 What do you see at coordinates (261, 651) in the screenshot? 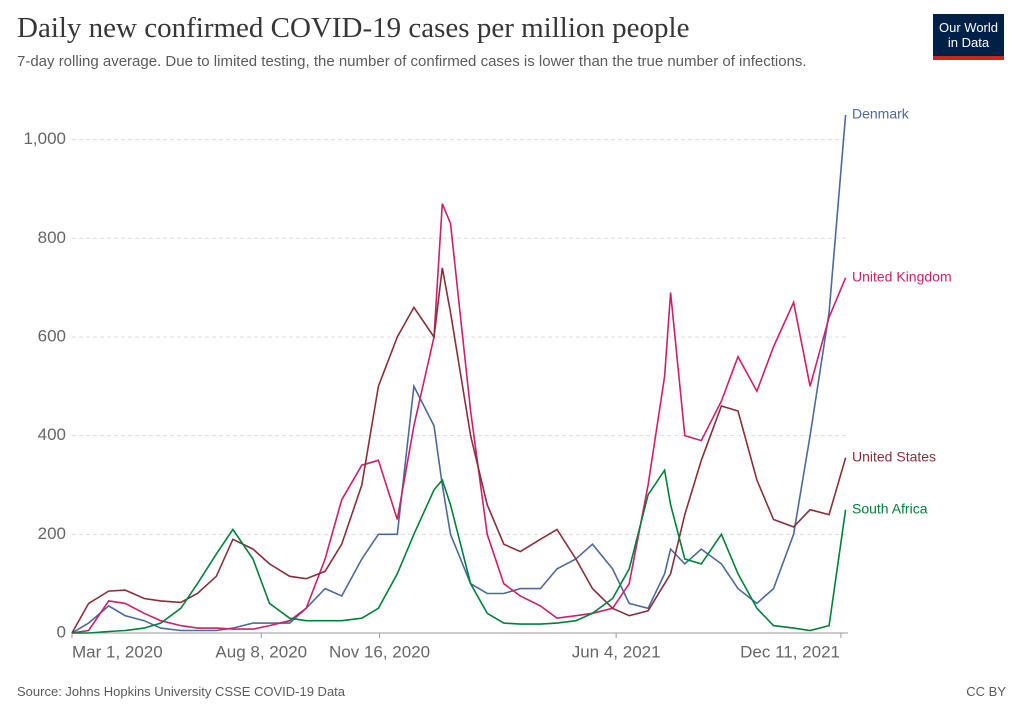
I see `x-tick-label: Aug 8, 2020` at bounding box center [261, 651].